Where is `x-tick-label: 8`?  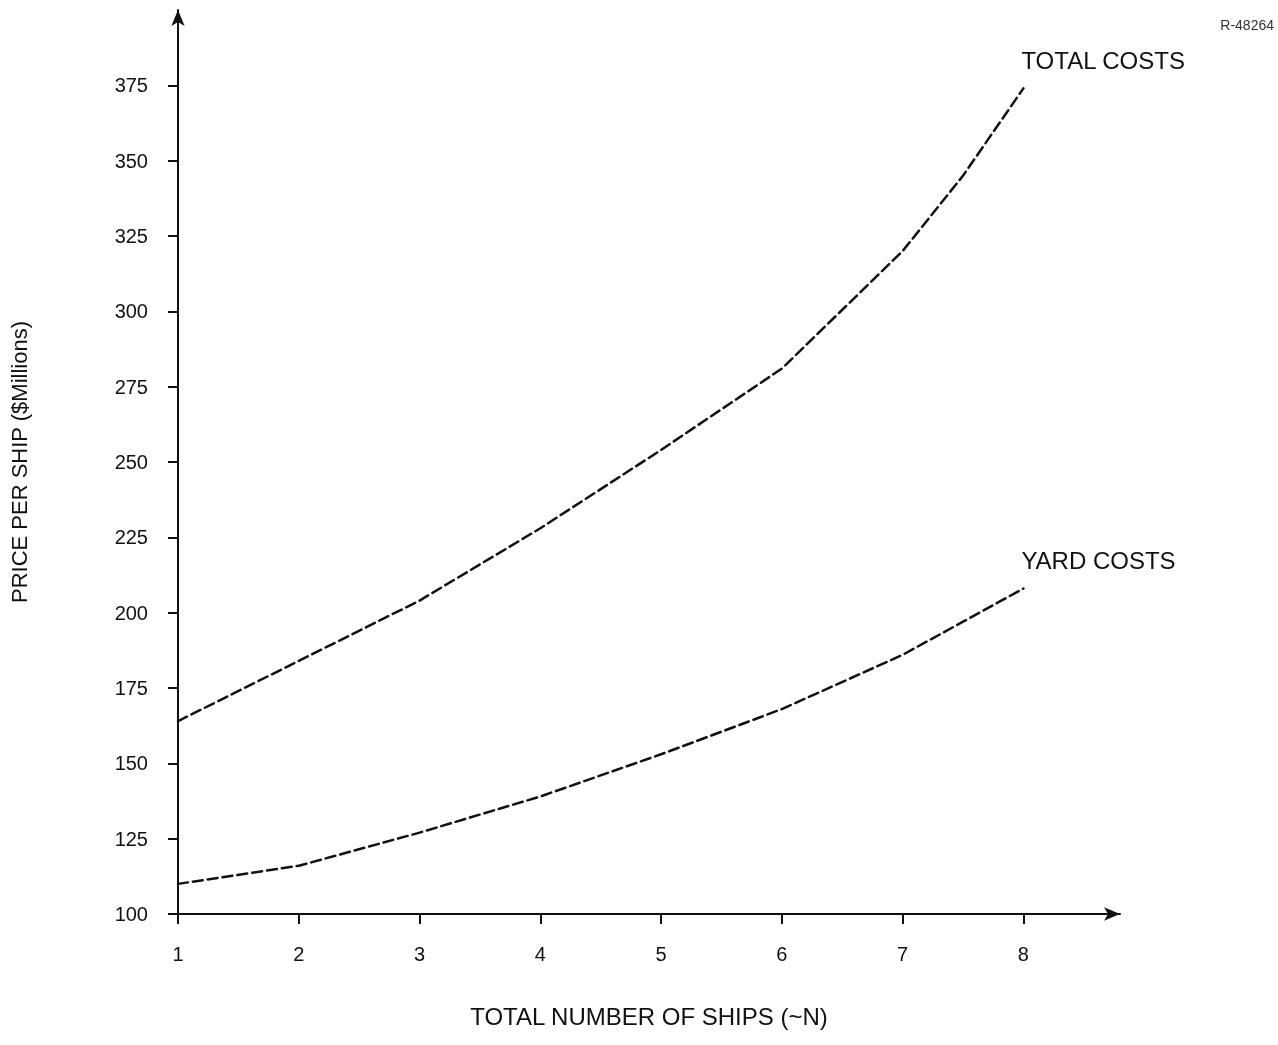 x-tick-label: 8 is located at coordinates (1023, 954).